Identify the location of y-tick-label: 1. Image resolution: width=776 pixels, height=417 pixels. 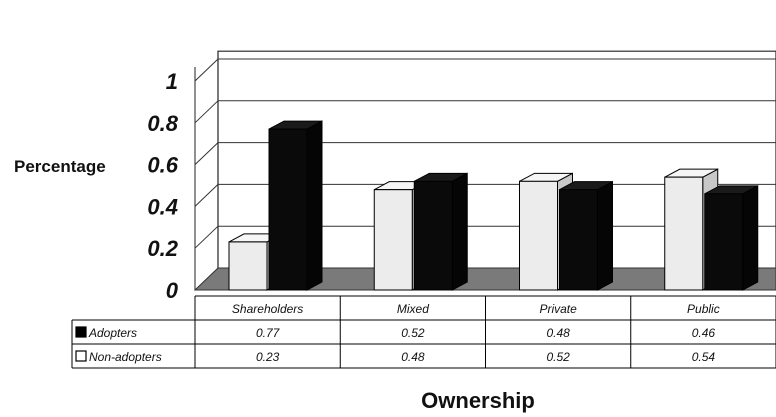
(172, 81).